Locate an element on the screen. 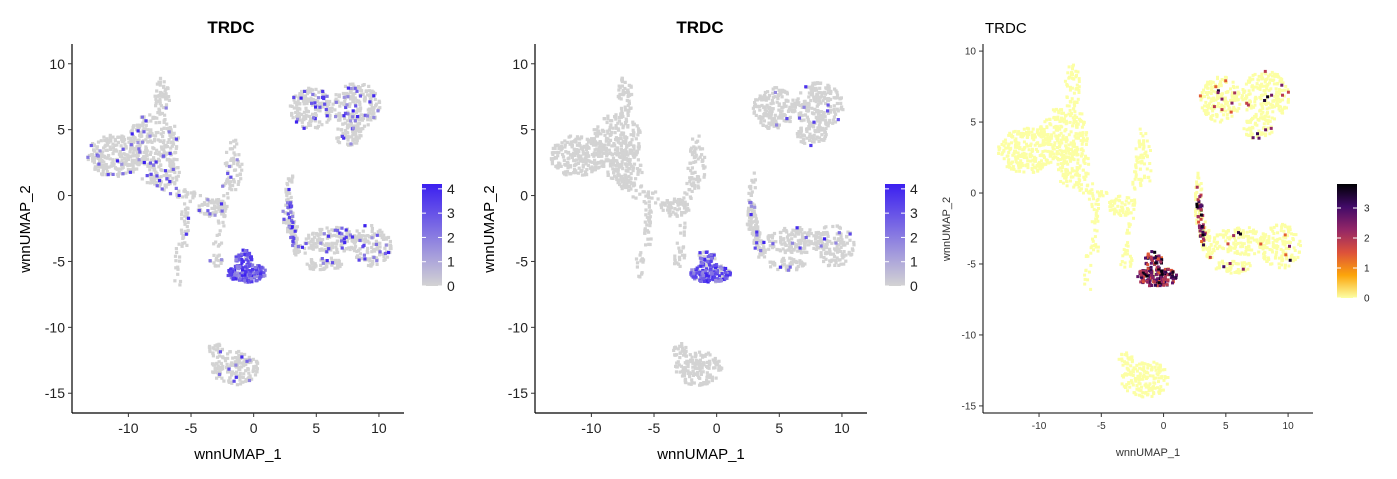  y-tick-label: 10 is located at coordinates (57, 64).